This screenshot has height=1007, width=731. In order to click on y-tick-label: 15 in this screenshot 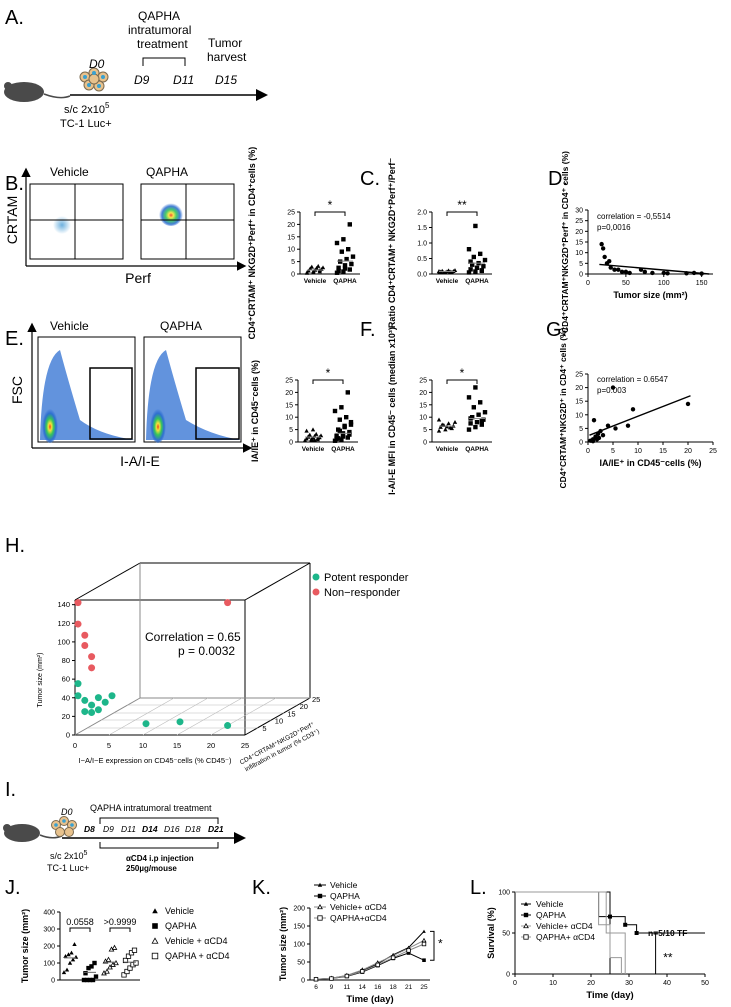, I will do `click(579, 402)`.